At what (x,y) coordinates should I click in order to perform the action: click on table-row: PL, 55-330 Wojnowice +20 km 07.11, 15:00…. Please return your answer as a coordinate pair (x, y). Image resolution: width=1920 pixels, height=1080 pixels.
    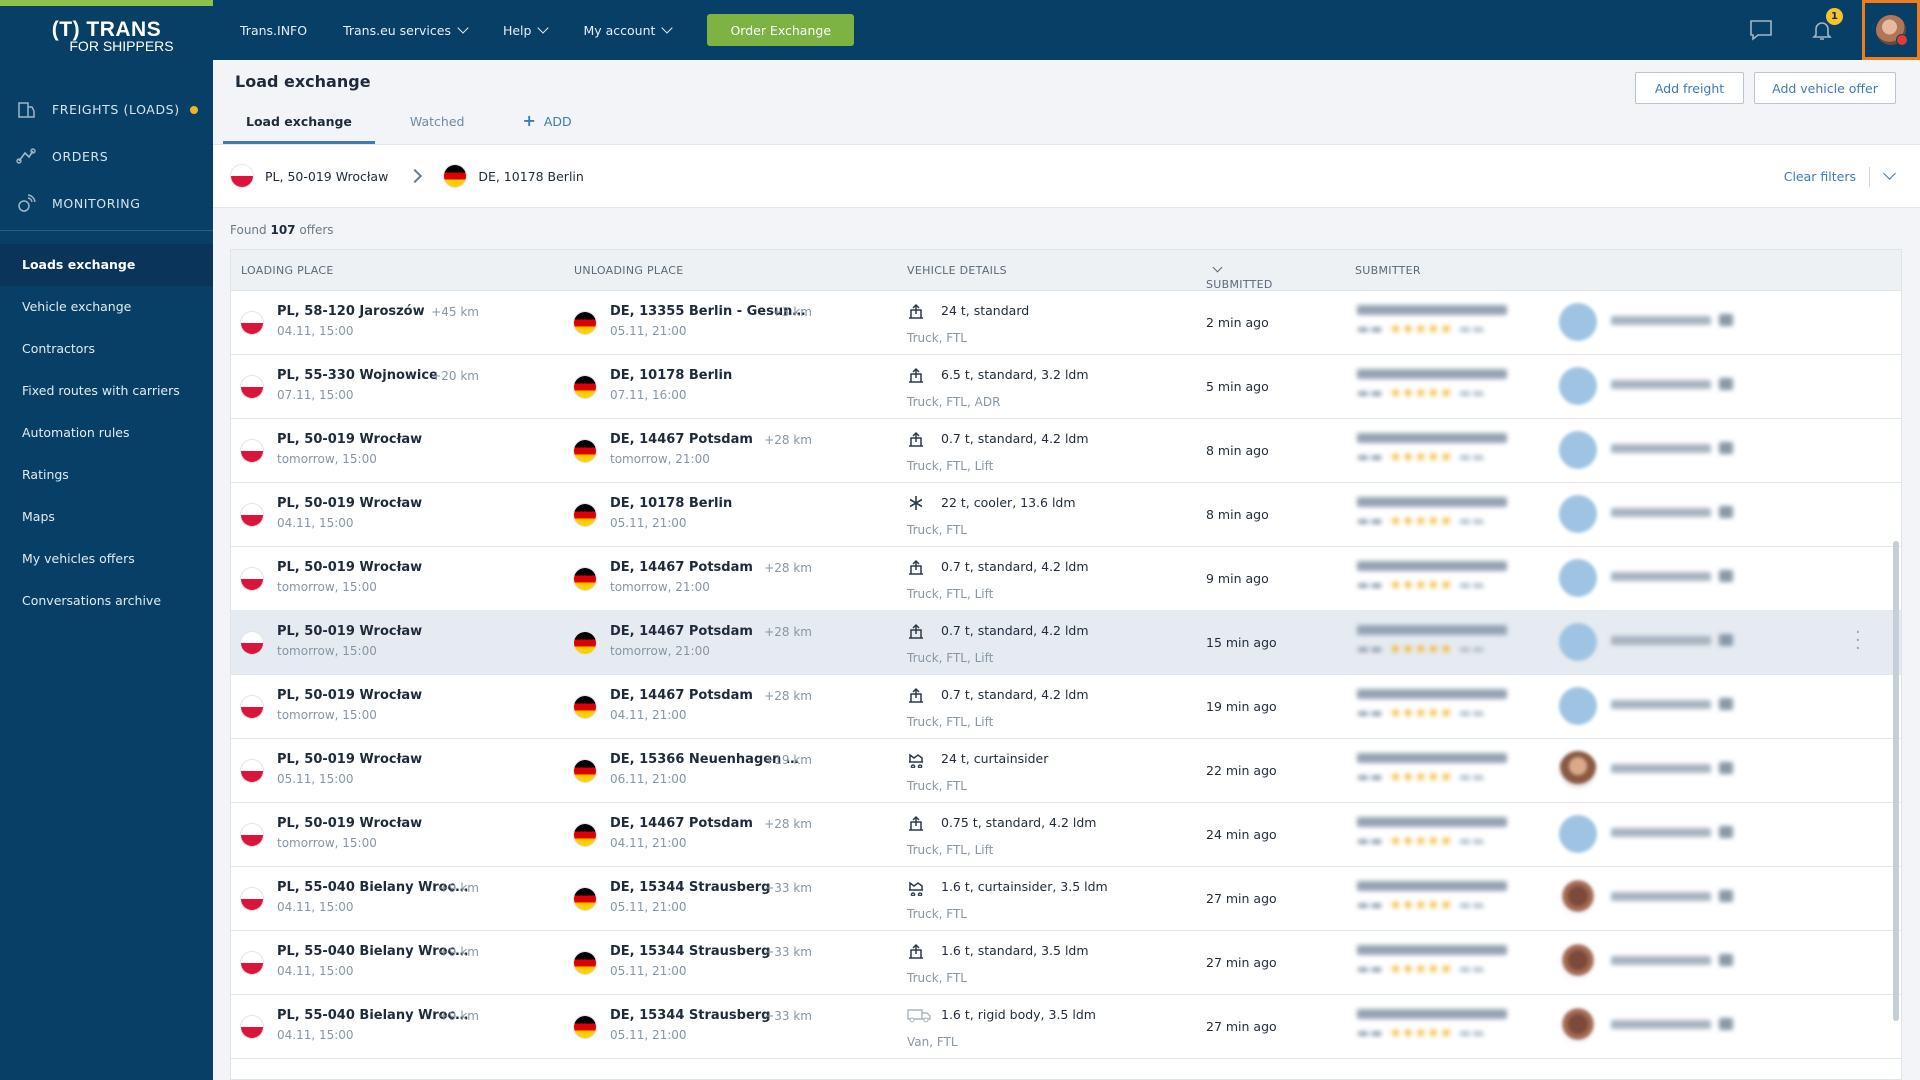
    Looking at the image, I should click on (1066, 387).